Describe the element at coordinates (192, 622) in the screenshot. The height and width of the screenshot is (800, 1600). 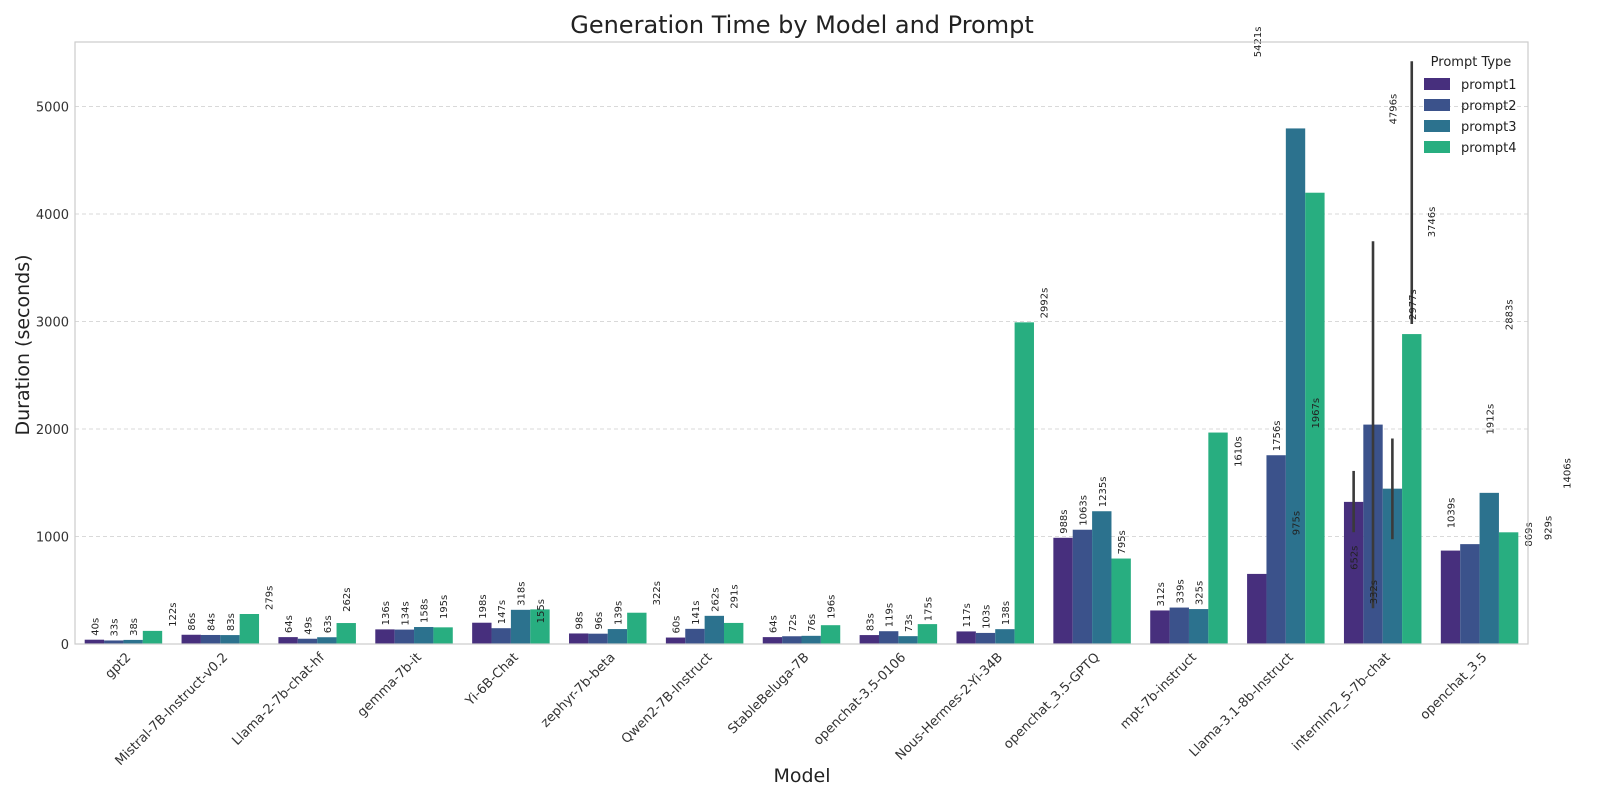
I see `value-label: 86s` at that location.